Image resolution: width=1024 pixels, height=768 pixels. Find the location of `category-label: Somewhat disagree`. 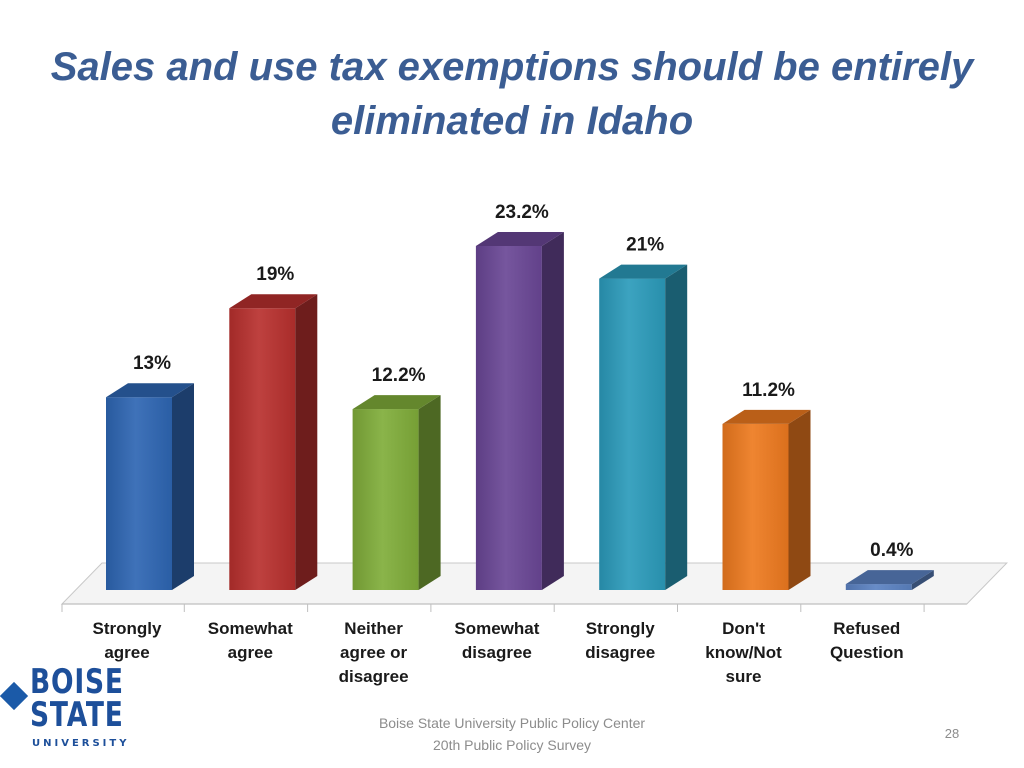

category-label: Somewhat disagree is located at coordinates (496, 640).